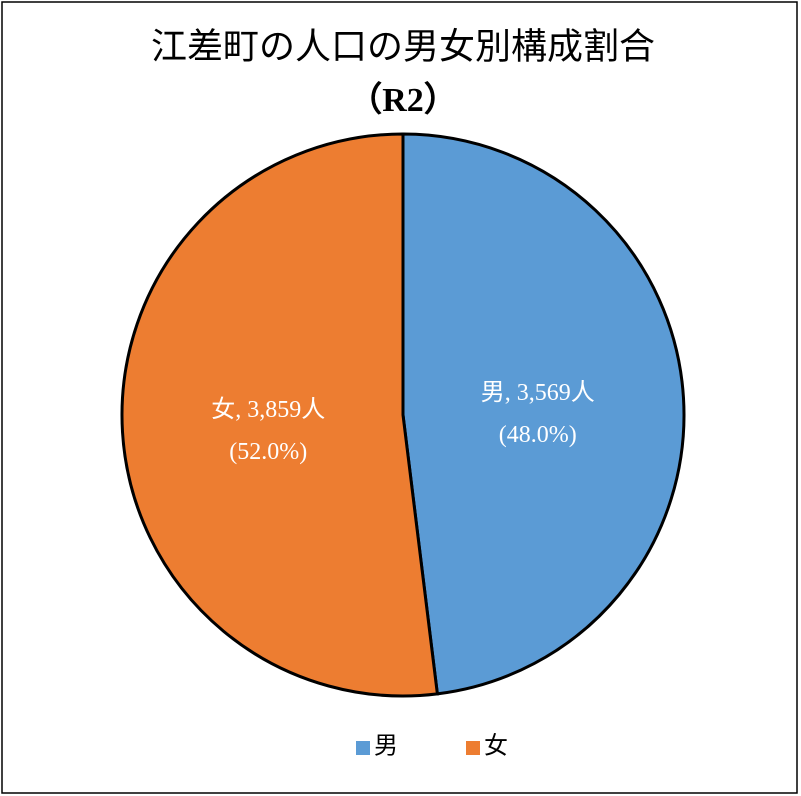 This screenshot has width=801, height=796. Describe the element at coordinates (496, 746) in the screenshot. I see `legend-label: 女` at that location.